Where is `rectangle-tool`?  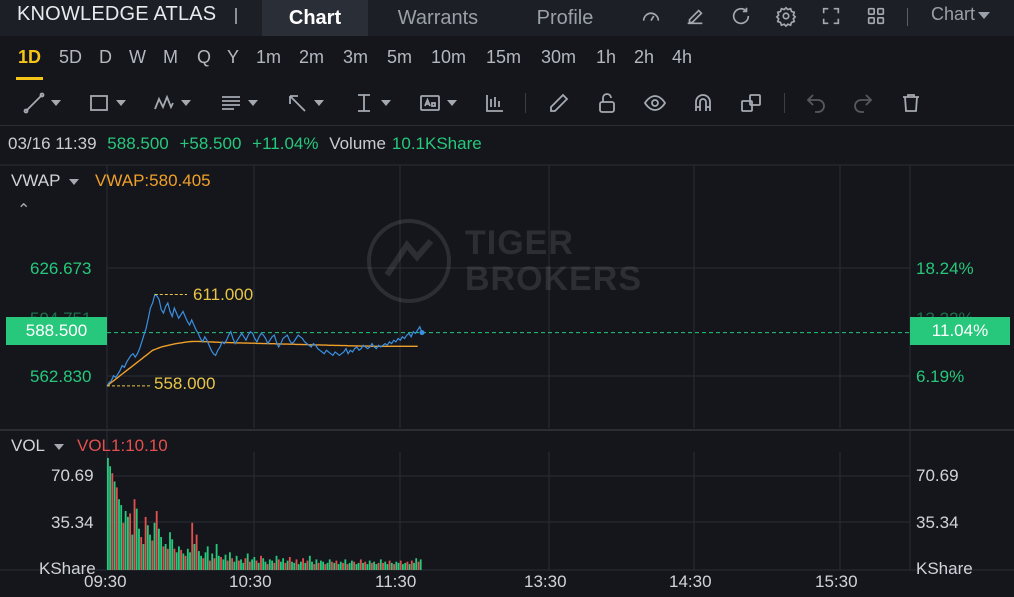 rectangle-tool is located at coordinates (106, 103).